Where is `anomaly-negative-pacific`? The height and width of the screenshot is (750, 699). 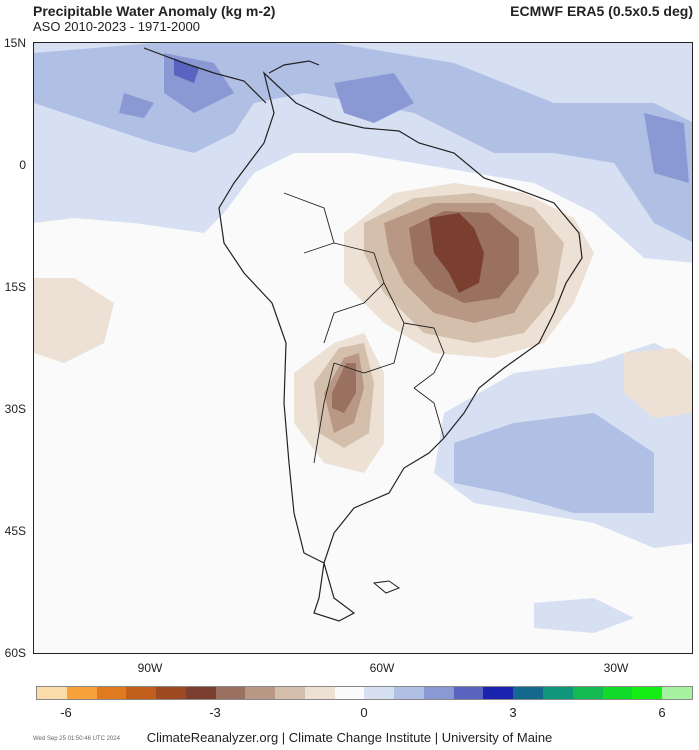 anomaly-negative-pacific is located at coordinates (74, 320).